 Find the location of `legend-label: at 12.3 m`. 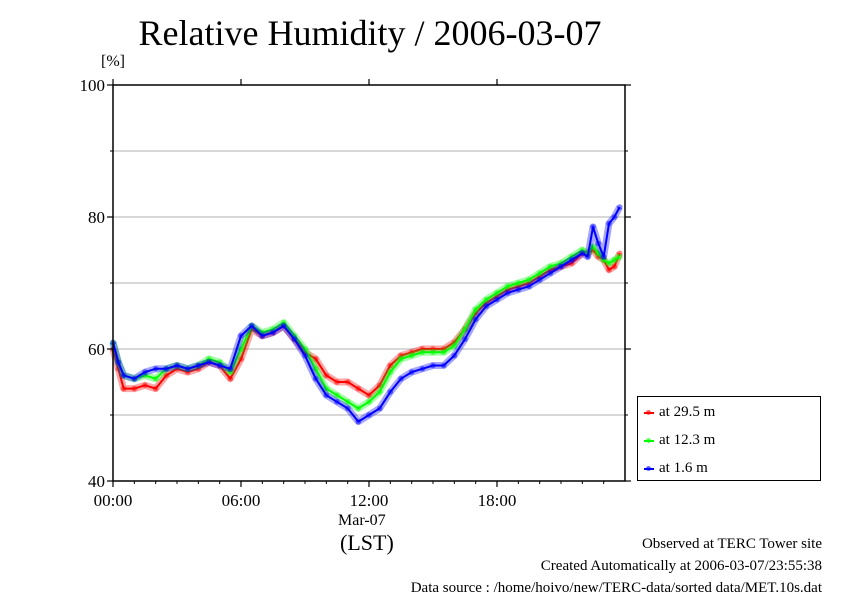

legend-label: at 12.3 m is located at coordinates (687, 440).